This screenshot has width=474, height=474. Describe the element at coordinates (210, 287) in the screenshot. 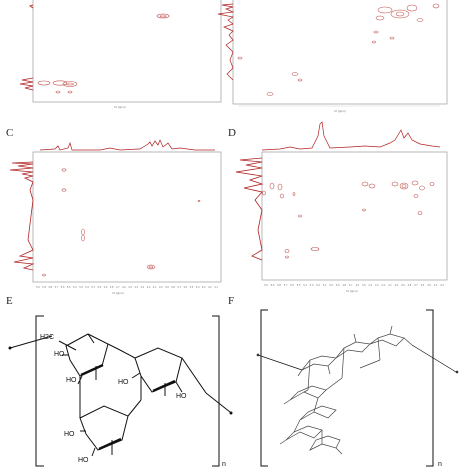

I see `x-tick-label: 3.2` at that location.